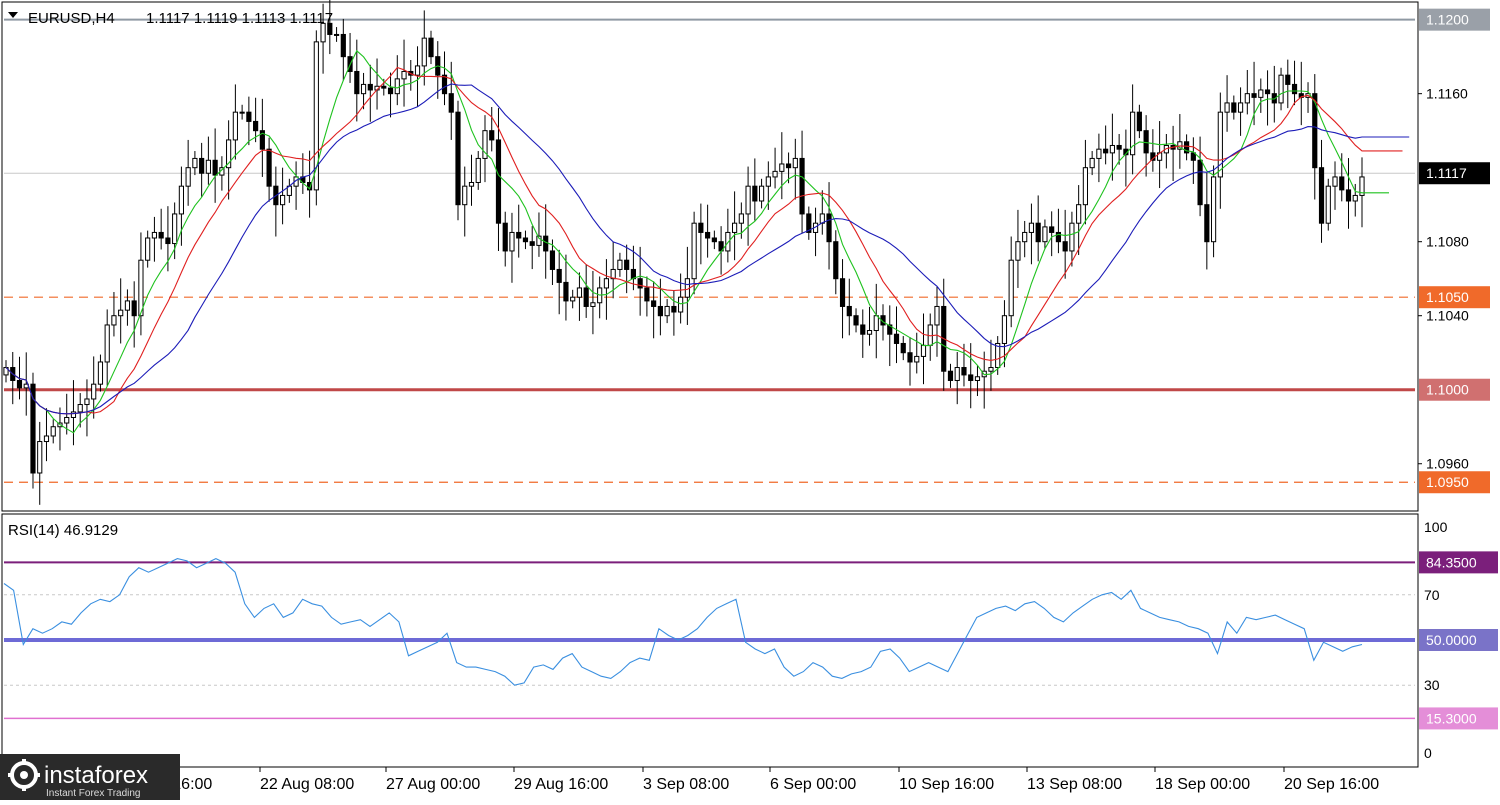 This screenshot has width=1500, height=805. What do you see at coordinates (1202, 784) in the screenshot?
I see `time-tick-label: 18 Sep 00:00` at bounding box center [1202, 784].